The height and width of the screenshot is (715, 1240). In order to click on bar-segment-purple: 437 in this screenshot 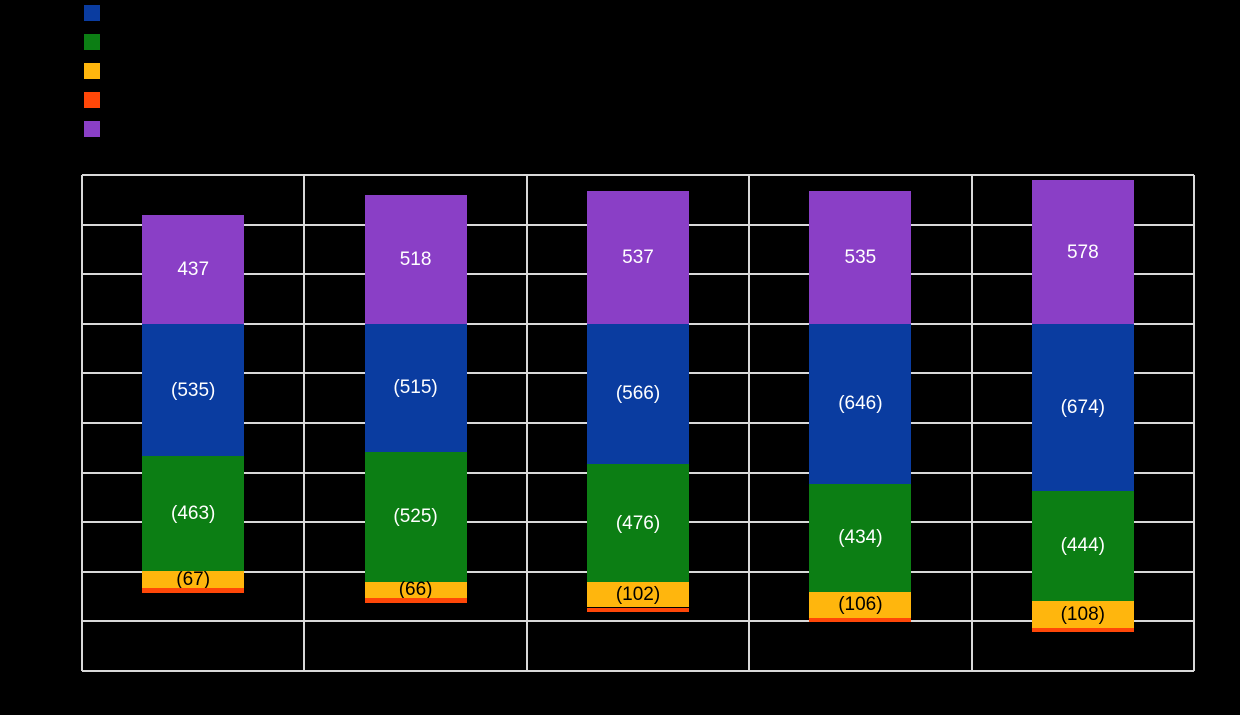, I will do `click(193, 269)`.